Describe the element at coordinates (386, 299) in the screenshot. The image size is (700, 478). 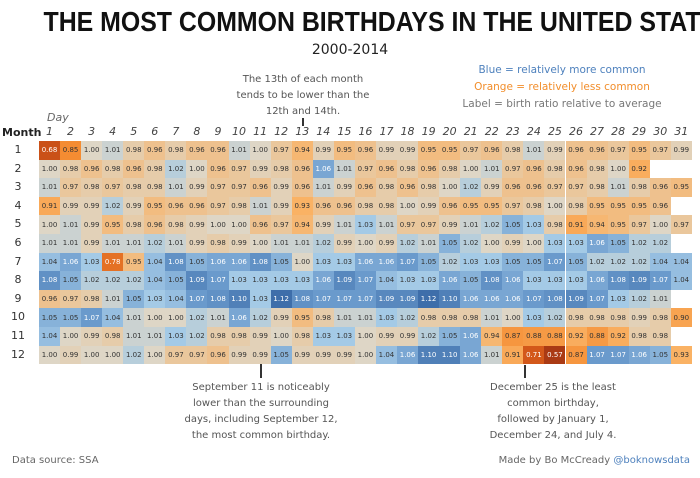
I see `heatmap-cell: 1.09` at that location.